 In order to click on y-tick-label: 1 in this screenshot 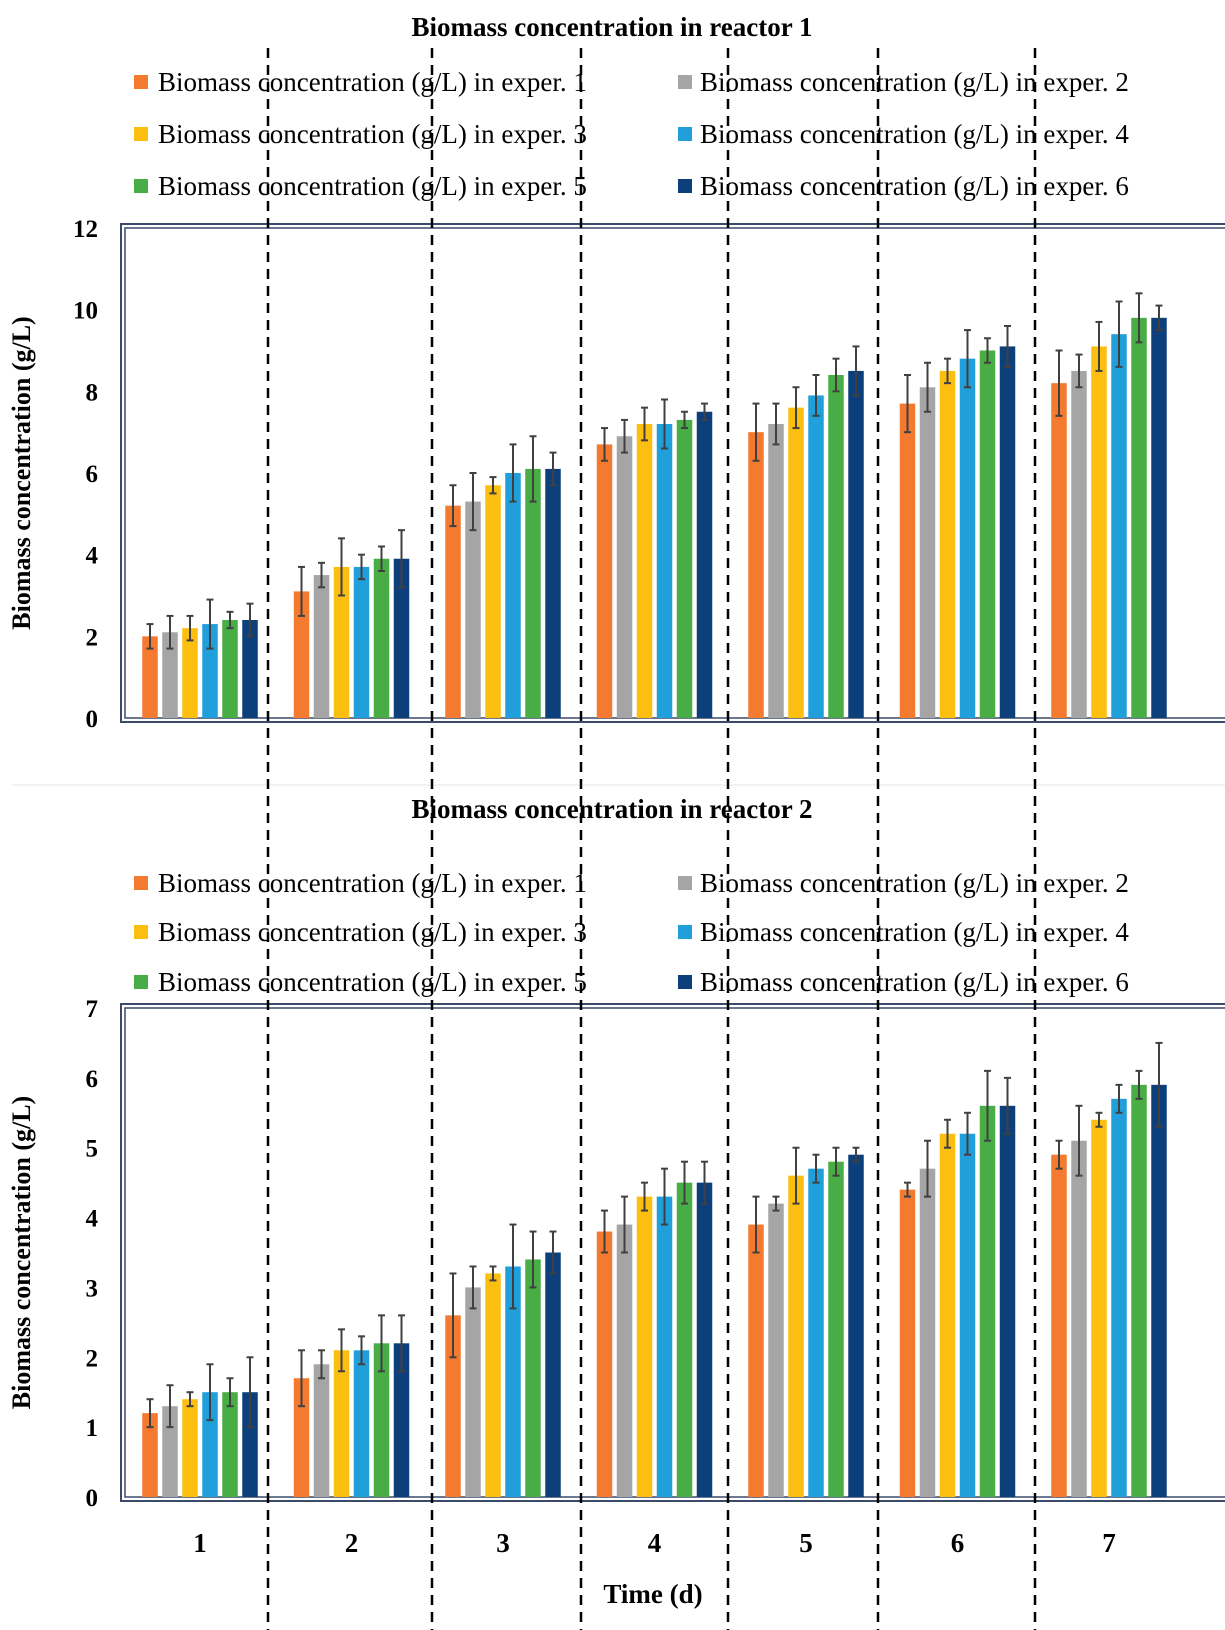, I will do `click(92, 1428)`.